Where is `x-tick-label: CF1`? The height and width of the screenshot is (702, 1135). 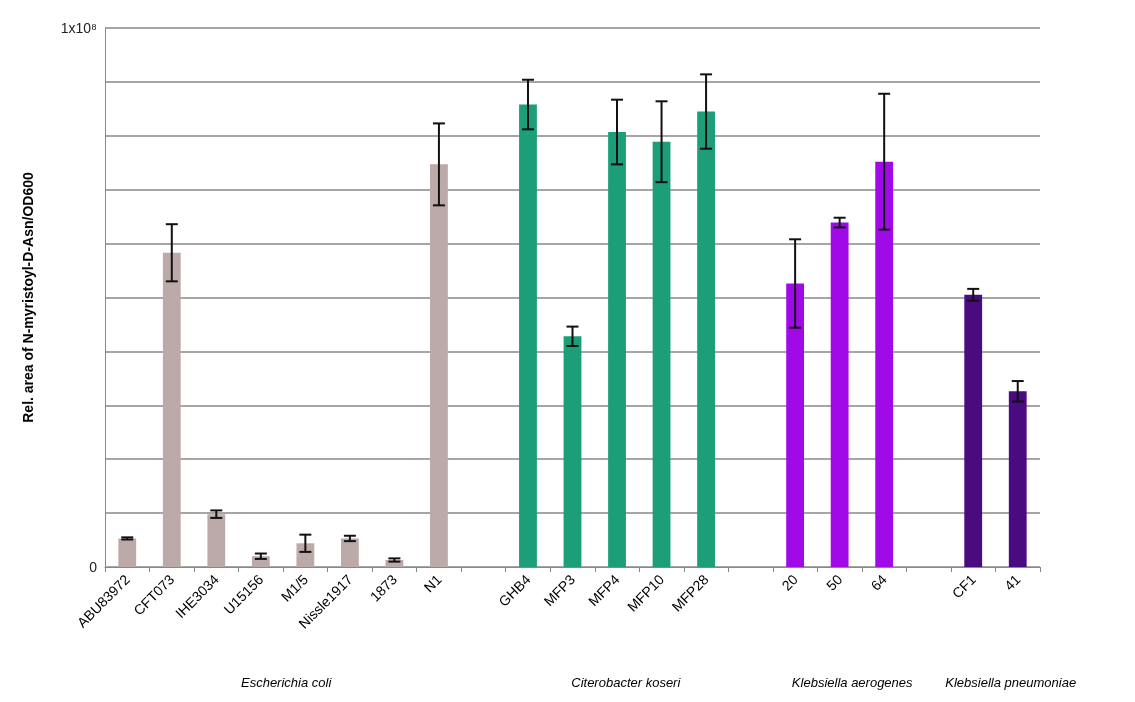
x-tick-label: CF1 is located at coordinates (964, 586).